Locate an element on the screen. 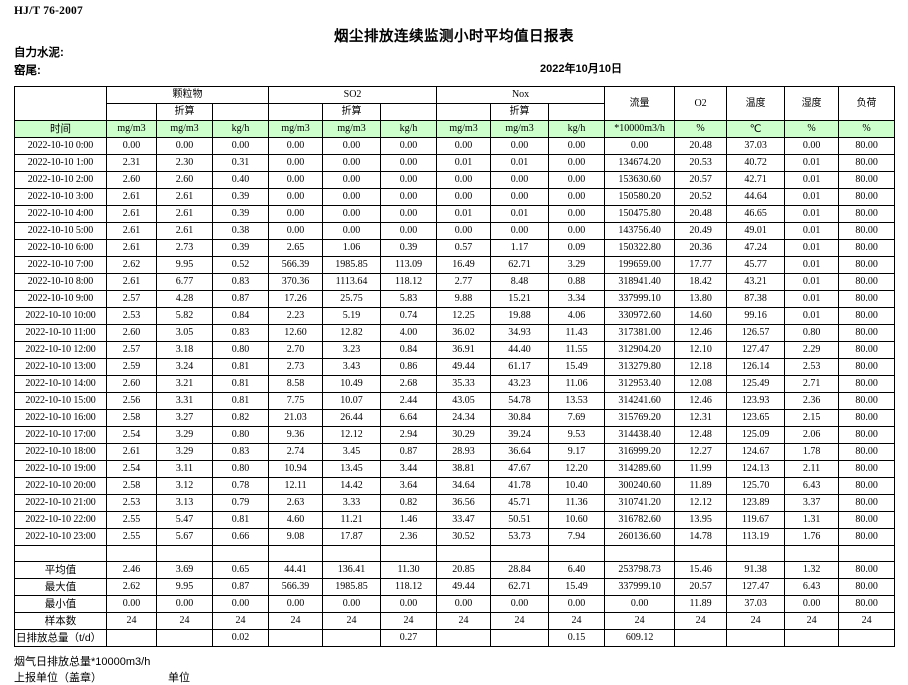  summary-value: 0.65 is located at coordinates (240, 570).